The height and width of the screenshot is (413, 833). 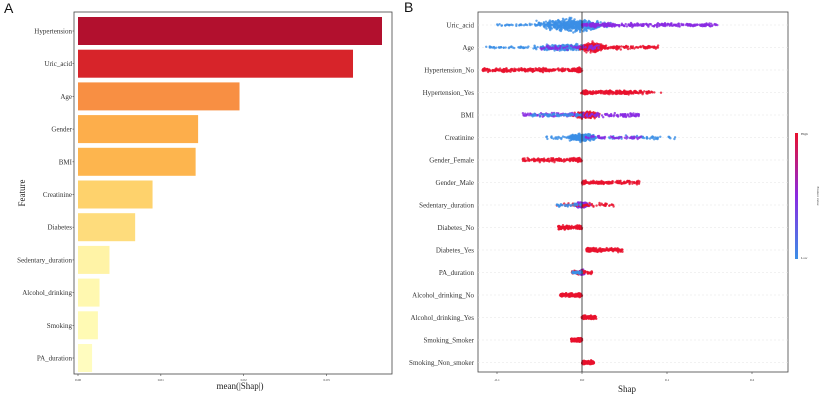 I want to click on bar-pa-duration, so click(x=85, y=358).